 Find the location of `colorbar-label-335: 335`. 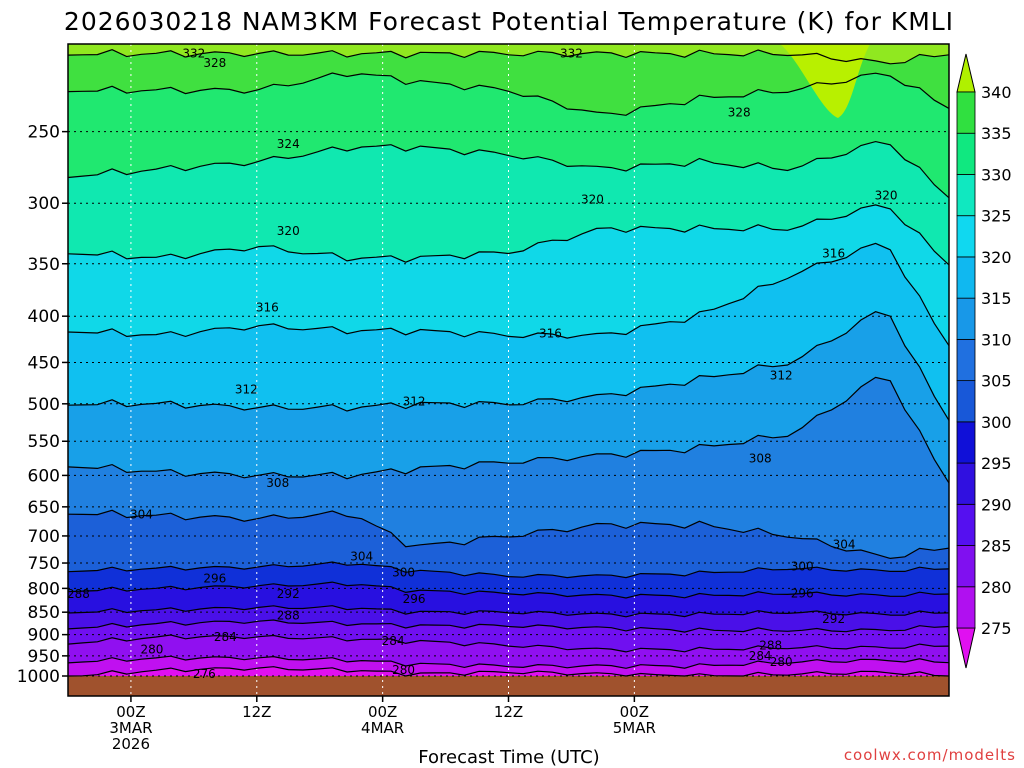

colorbar-label-335: 335 is located at coordinates (996, 133).